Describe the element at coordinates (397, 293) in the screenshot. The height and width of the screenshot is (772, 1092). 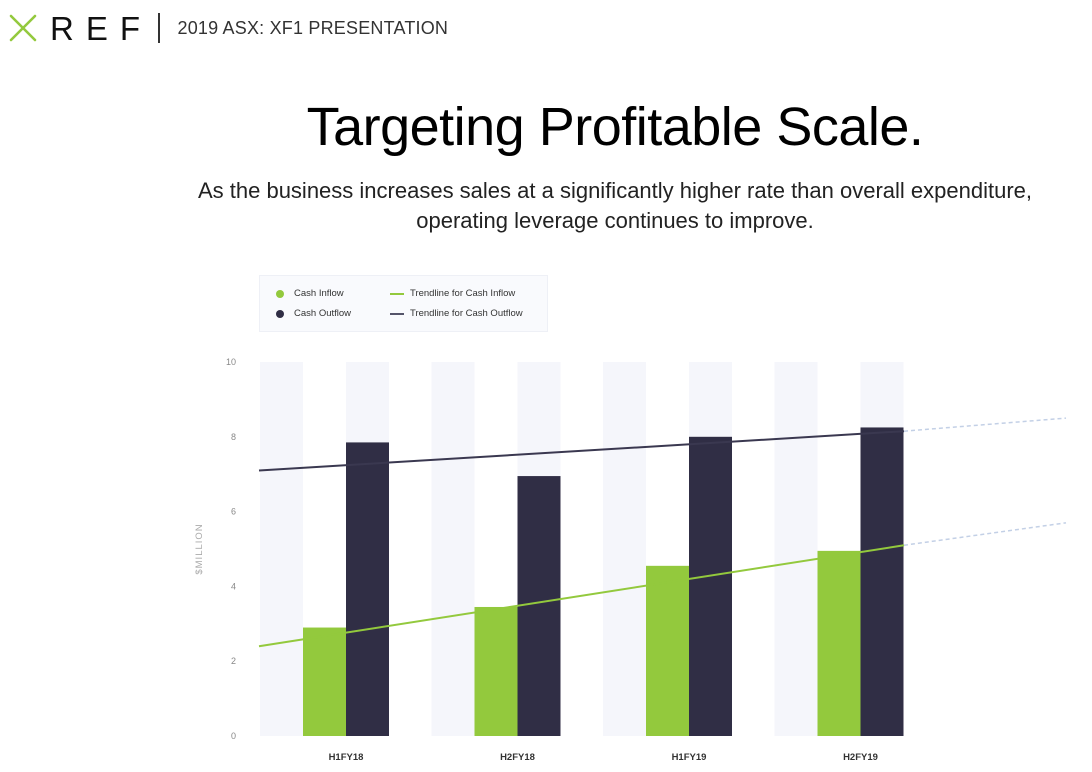
I see `legend-swatch-trendline-inflow` at that location.